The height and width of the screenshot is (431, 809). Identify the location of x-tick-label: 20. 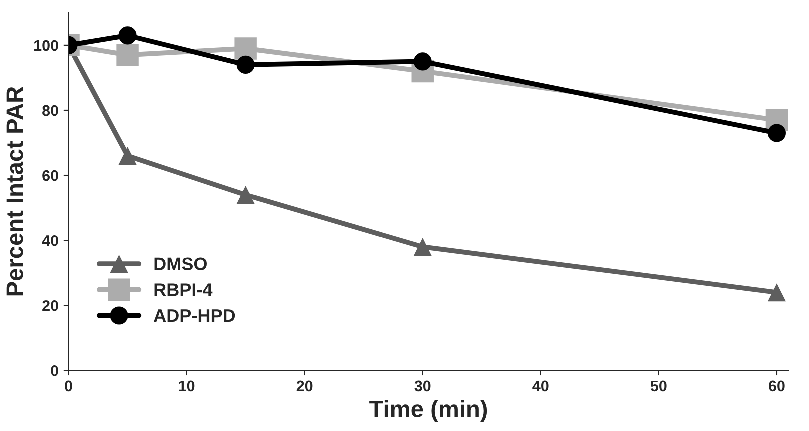
(304, 386).